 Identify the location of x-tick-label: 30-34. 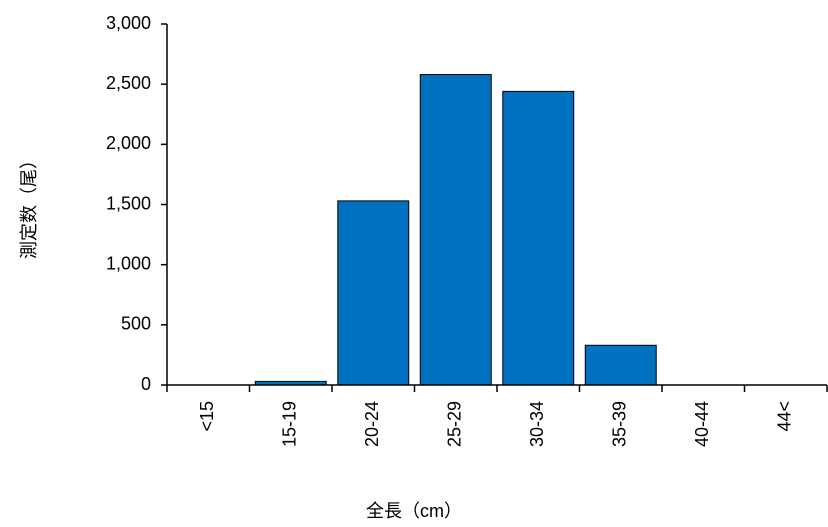
(537, 424).